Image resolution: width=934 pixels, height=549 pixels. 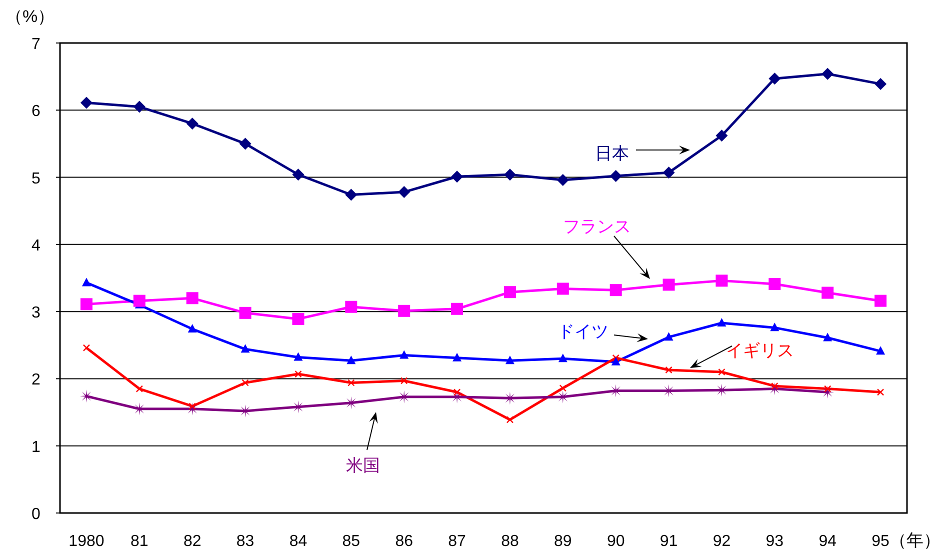 What do you see at coordinates (36, 179) in the screenshot?
I see `y-tick-label: 5` at bounding box center [36, 179].